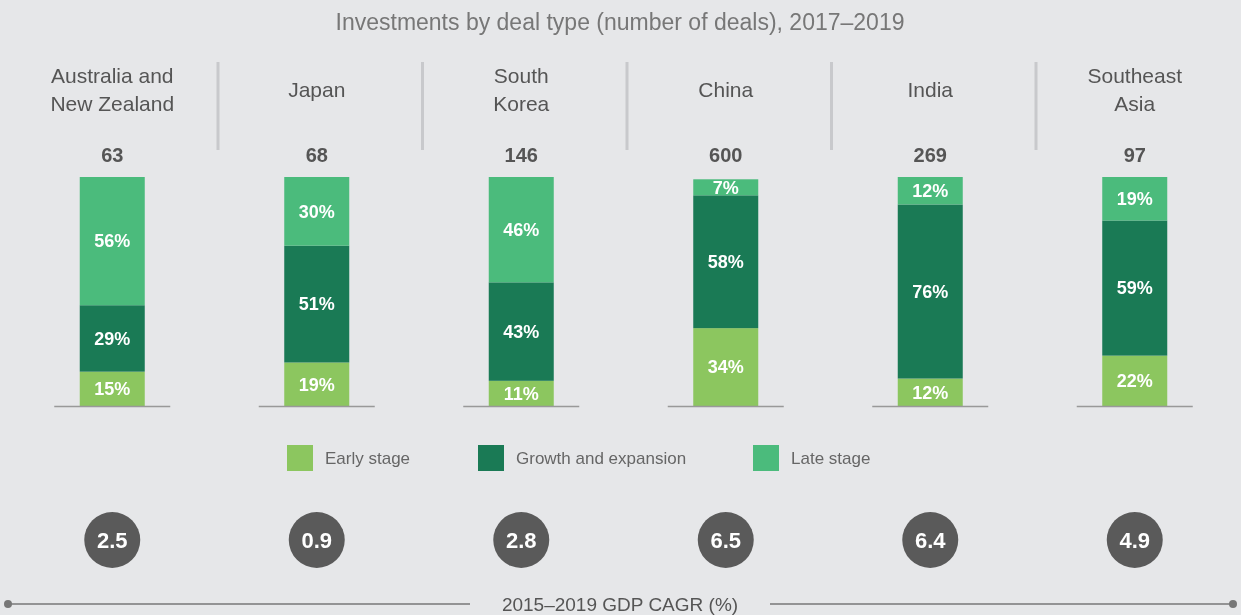 Image resolution: width=1241 pixels, height=615 pixels. What do you see at coordinates (831, 458) in the screenshot?
I see `legend-label: Late stage` at bounding box center [831, 458].